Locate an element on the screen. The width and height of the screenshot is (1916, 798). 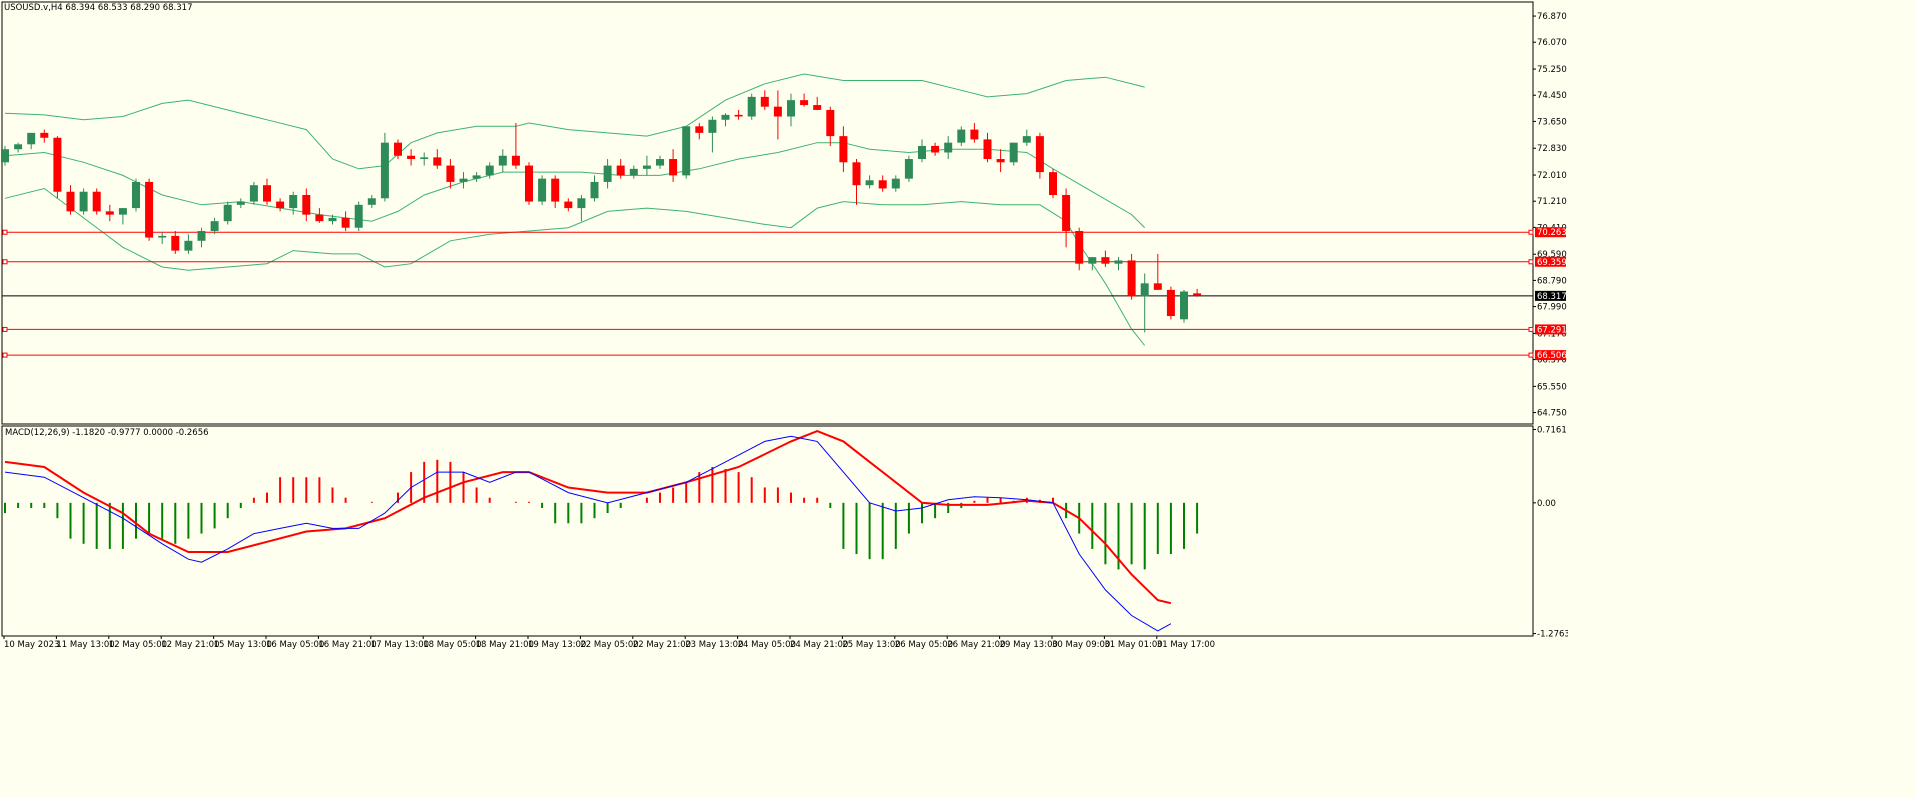
price-axis-label: 76.070 is located at coordinates (1552, 43).